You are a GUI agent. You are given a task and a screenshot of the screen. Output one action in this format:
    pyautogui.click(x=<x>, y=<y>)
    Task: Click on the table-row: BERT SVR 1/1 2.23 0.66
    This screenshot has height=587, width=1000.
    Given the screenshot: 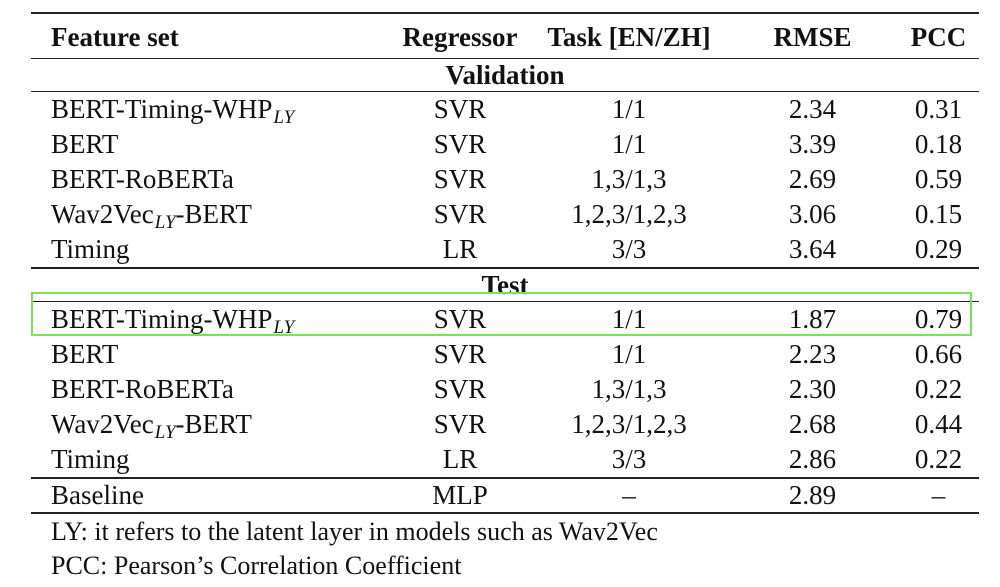 What is the action you would take?
    pyautogui.click(x=505, y=354)
    